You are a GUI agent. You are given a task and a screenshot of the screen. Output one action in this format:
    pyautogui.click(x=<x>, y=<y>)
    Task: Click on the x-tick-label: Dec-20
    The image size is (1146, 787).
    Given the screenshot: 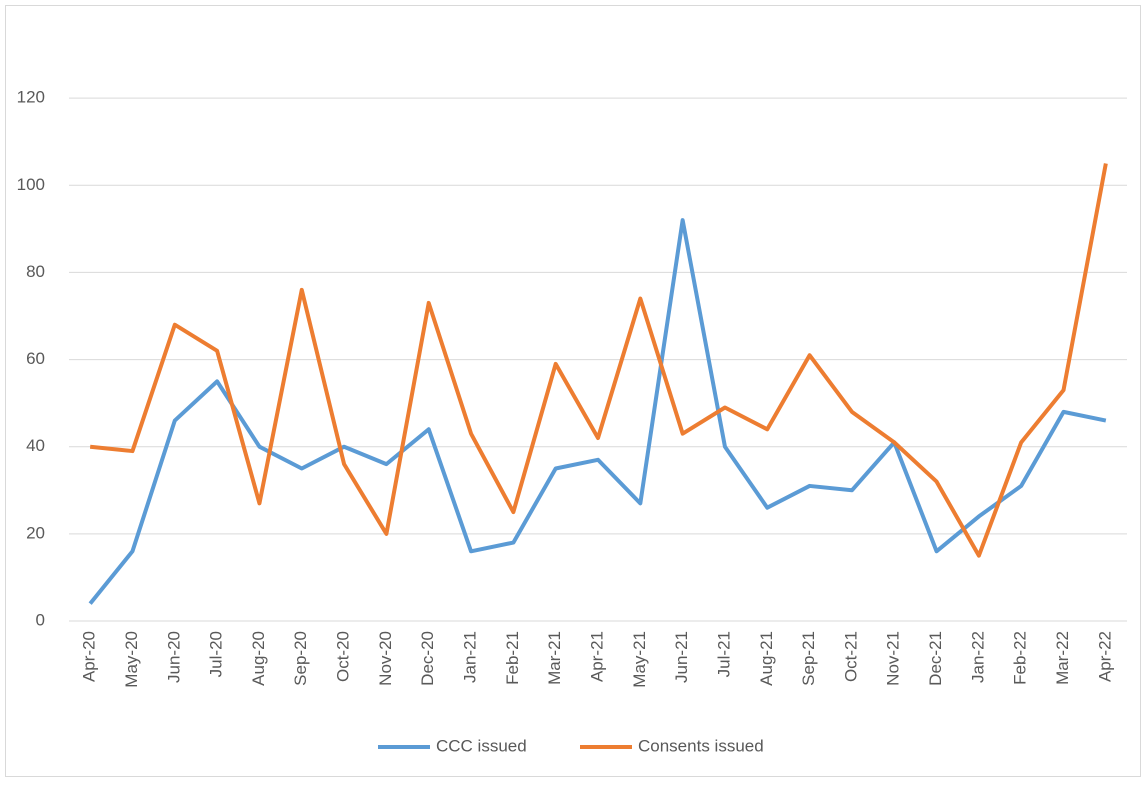 What is the action you would take?
    pyautogui.click(x=427, y=658)
    